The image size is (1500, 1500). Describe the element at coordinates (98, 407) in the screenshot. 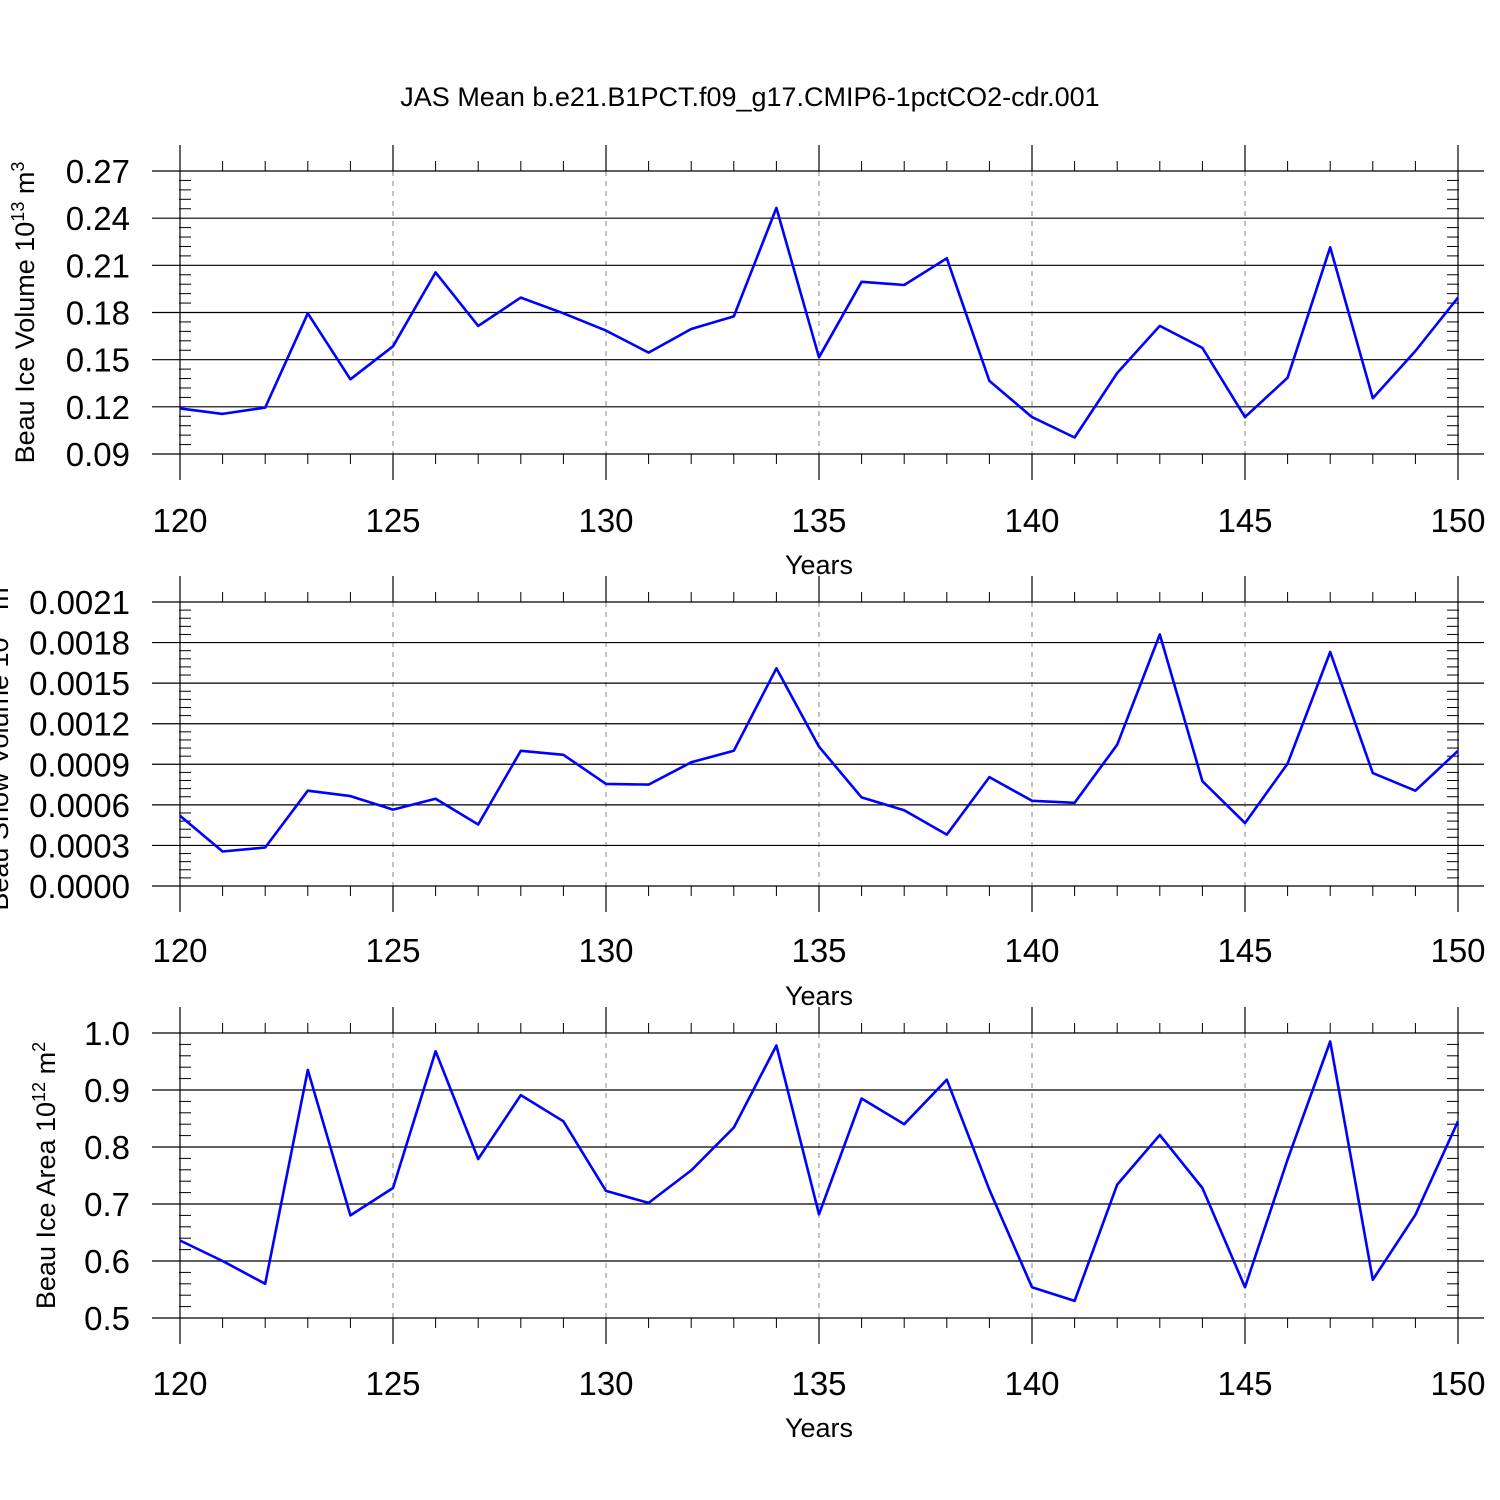

I see `y-tick-label: 0.12` at that location.